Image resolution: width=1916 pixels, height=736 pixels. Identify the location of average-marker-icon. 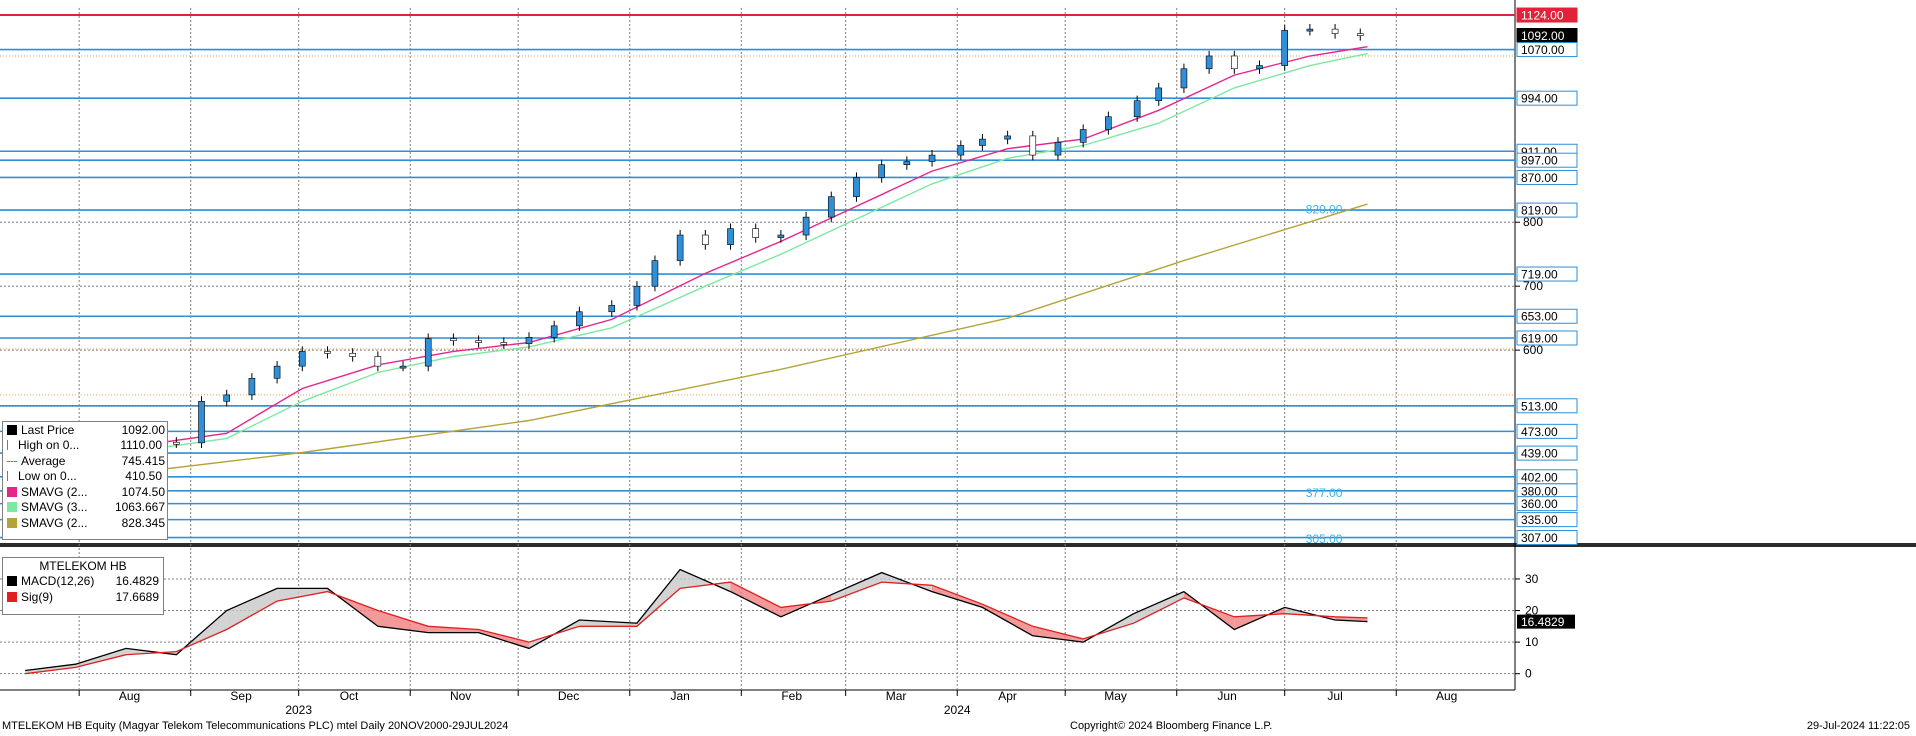
(12, 462).